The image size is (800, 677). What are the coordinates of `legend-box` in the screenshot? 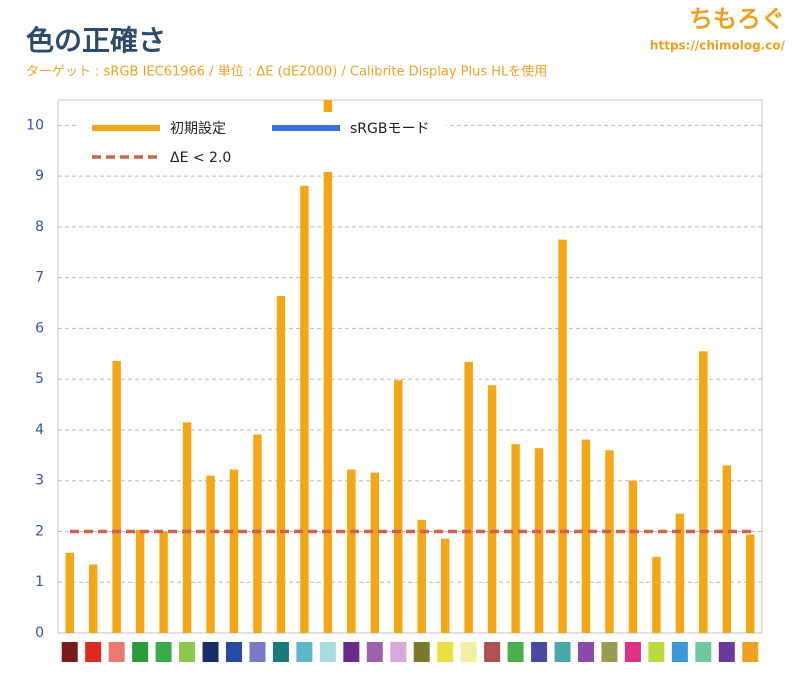 It's located at (261, 142).